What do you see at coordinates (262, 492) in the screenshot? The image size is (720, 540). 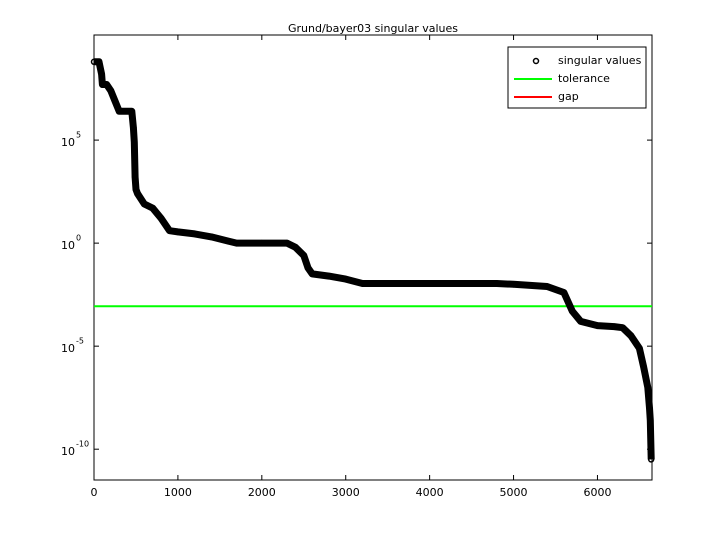 I see `x-tick-label: 2000` at bounding box center [262, 492].